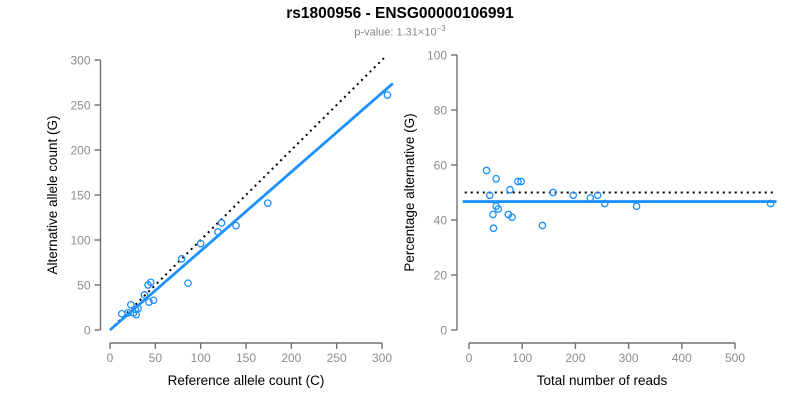  What do you see at coordinates (337, 358) in the screenshot?
I see `x-tick-label: 250` at bounding box center [337, 358].